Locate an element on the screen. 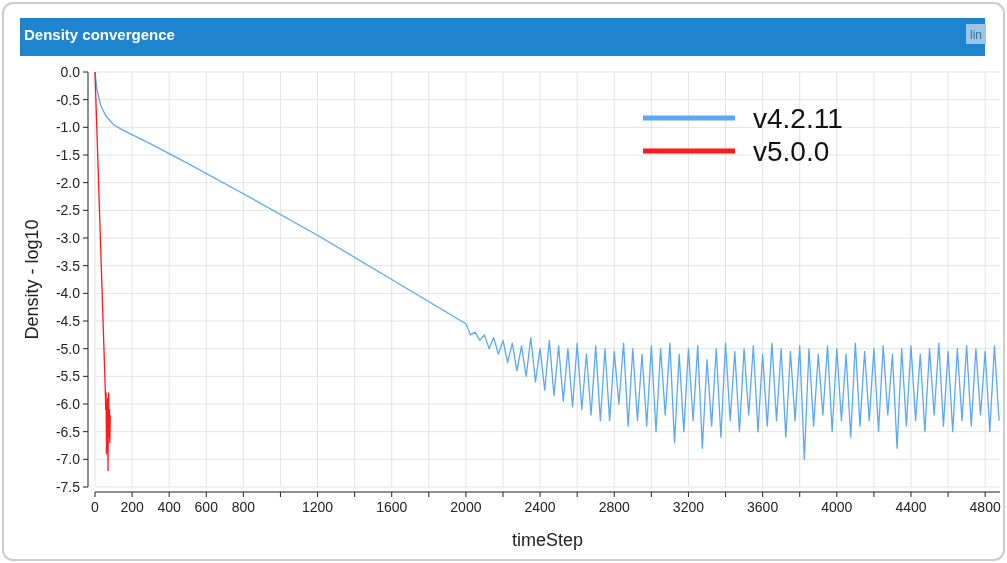 Image resolution: width=1007 pixels, height=563 pixels. y-tick-label: -4.0 is located at coordinates (68, 293).